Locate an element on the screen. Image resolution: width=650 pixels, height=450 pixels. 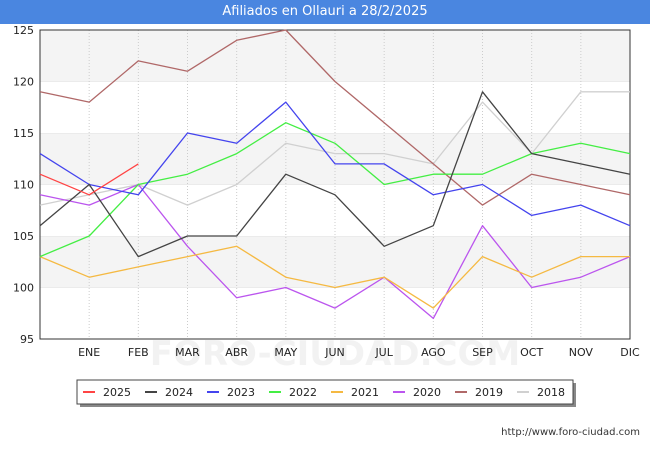
legend-label-2023: 2023 is located at coordinates (241, 392).